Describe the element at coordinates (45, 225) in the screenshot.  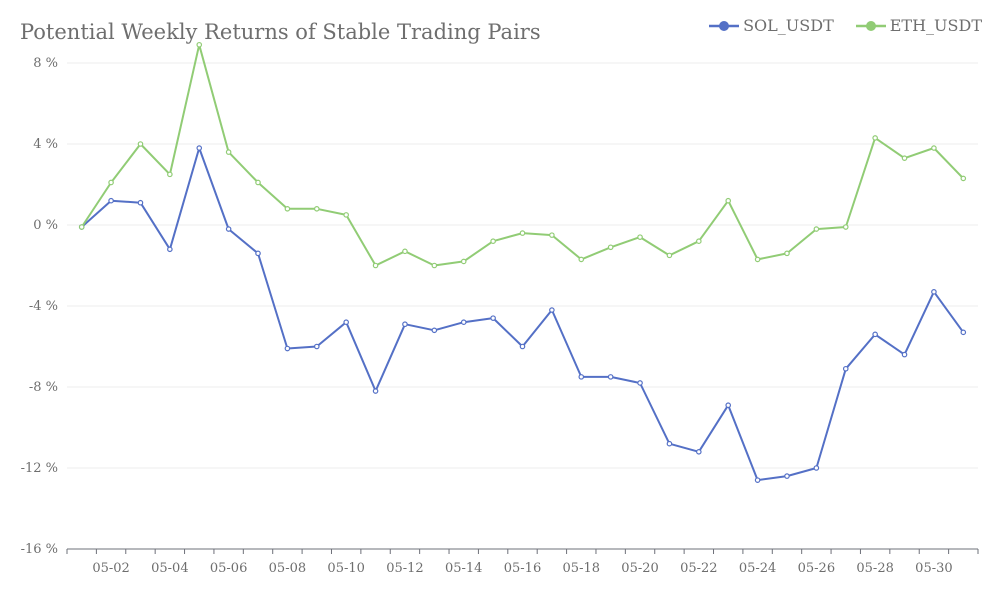
I see `y-tick-label: 0 %` at that location.